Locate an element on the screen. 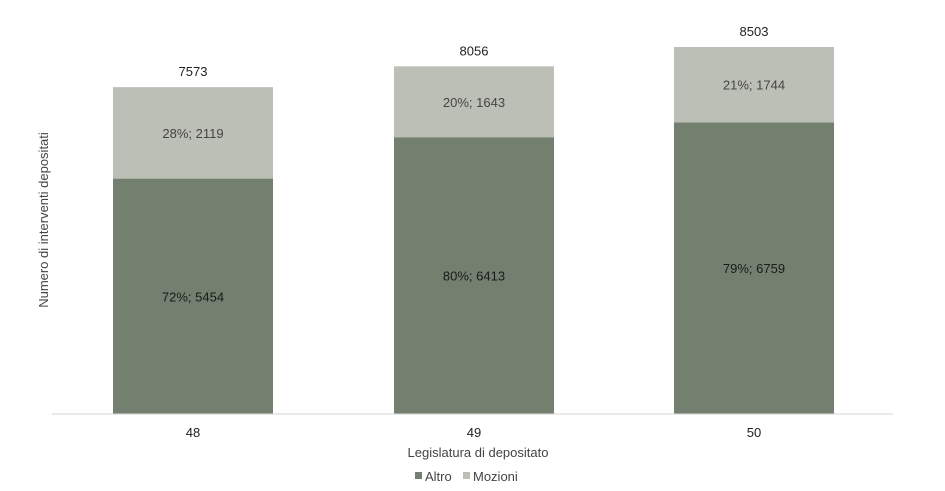 This screenshot has height=491, width=945. x-tick-label-49: 49 is located at coordinates (474, 432).